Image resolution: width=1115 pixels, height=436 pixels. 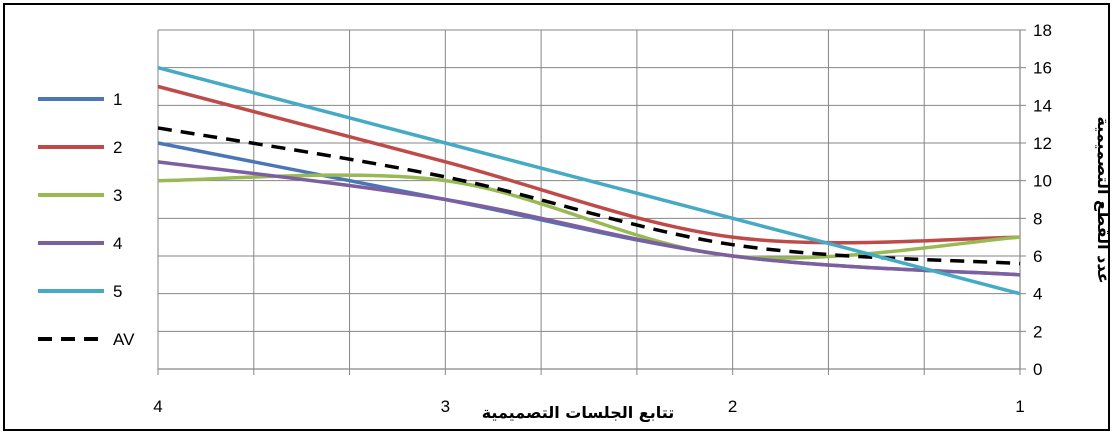 I want to click on y-tick-label-0: 0, so click(x=1037, y=369).